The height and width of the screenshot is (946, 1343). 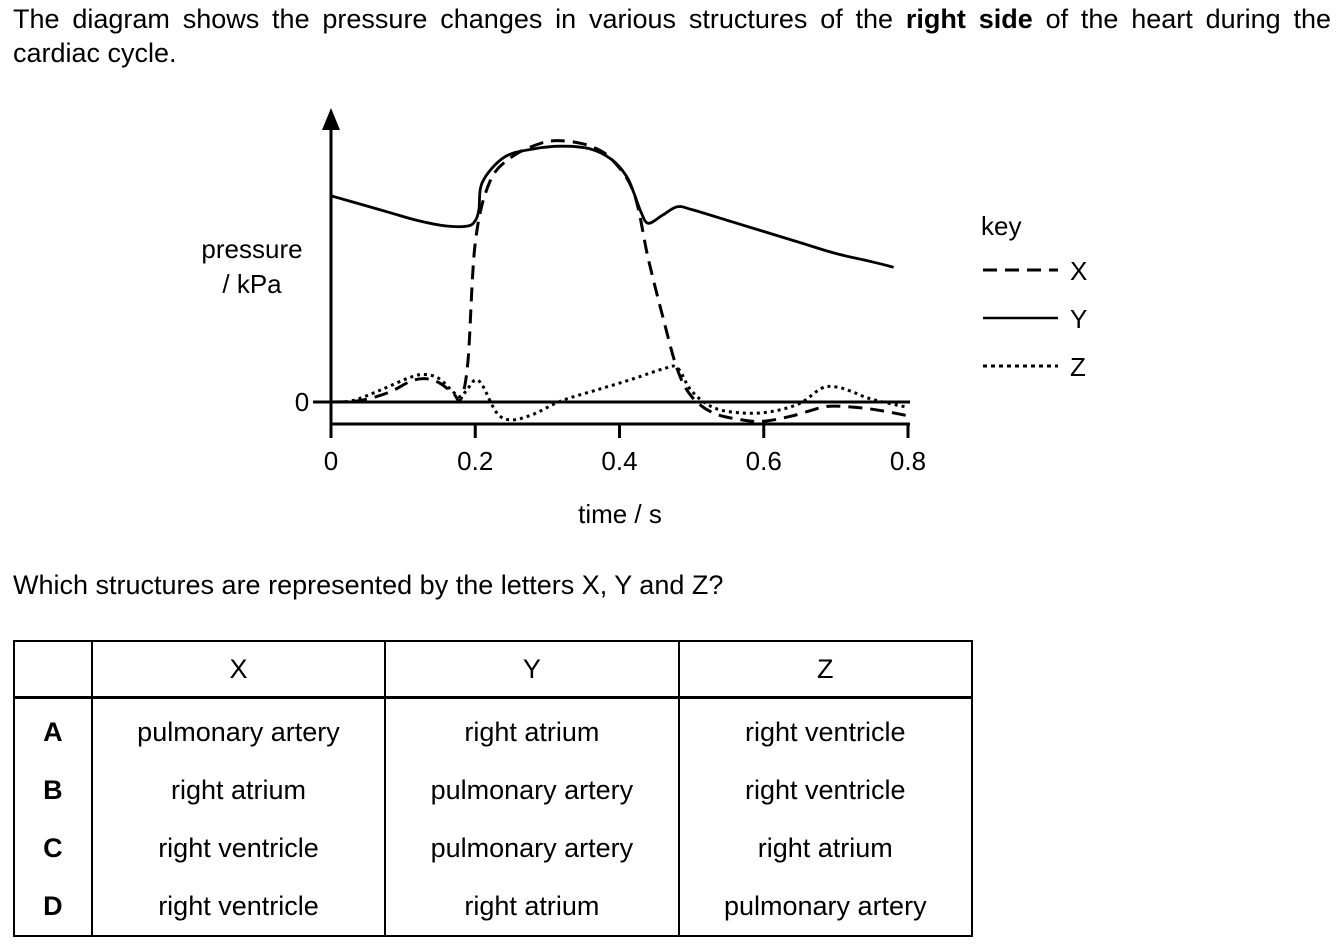 What do you see at coordinates (238, 729) in the screenshot?
I see `cell-x: pulmonary artery` at bounding box center [238, 729].